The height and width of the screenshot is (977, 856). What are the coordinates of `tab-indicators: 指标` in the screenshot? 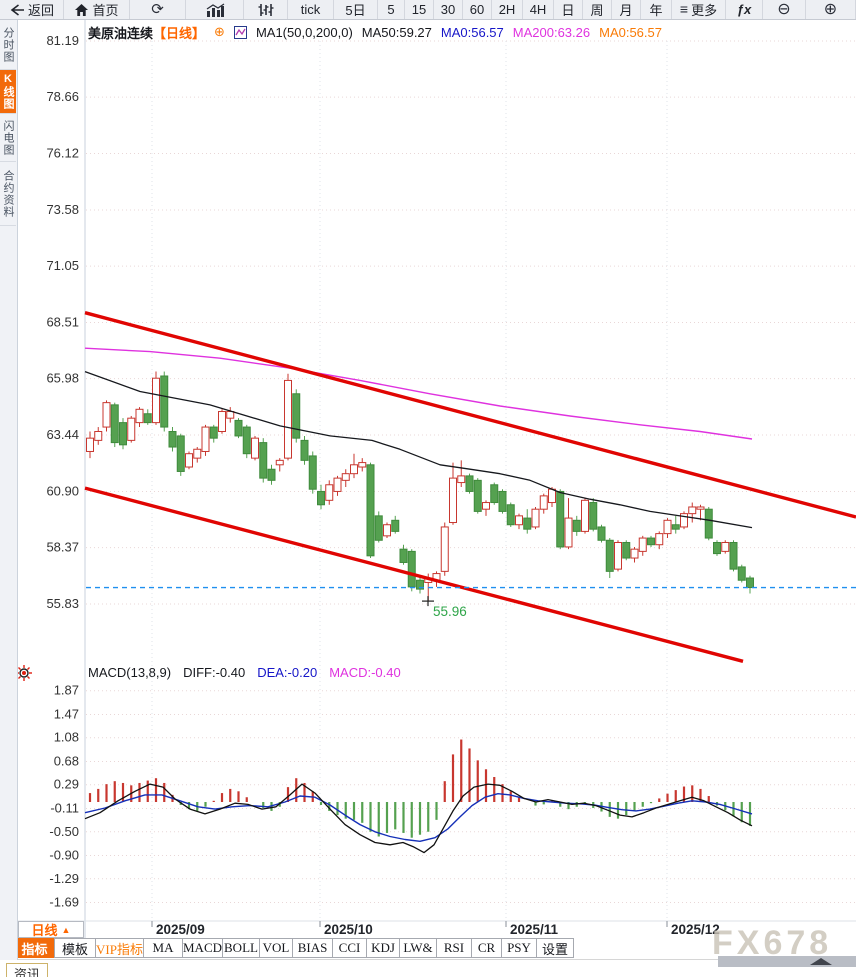 It's located at (34, 948).